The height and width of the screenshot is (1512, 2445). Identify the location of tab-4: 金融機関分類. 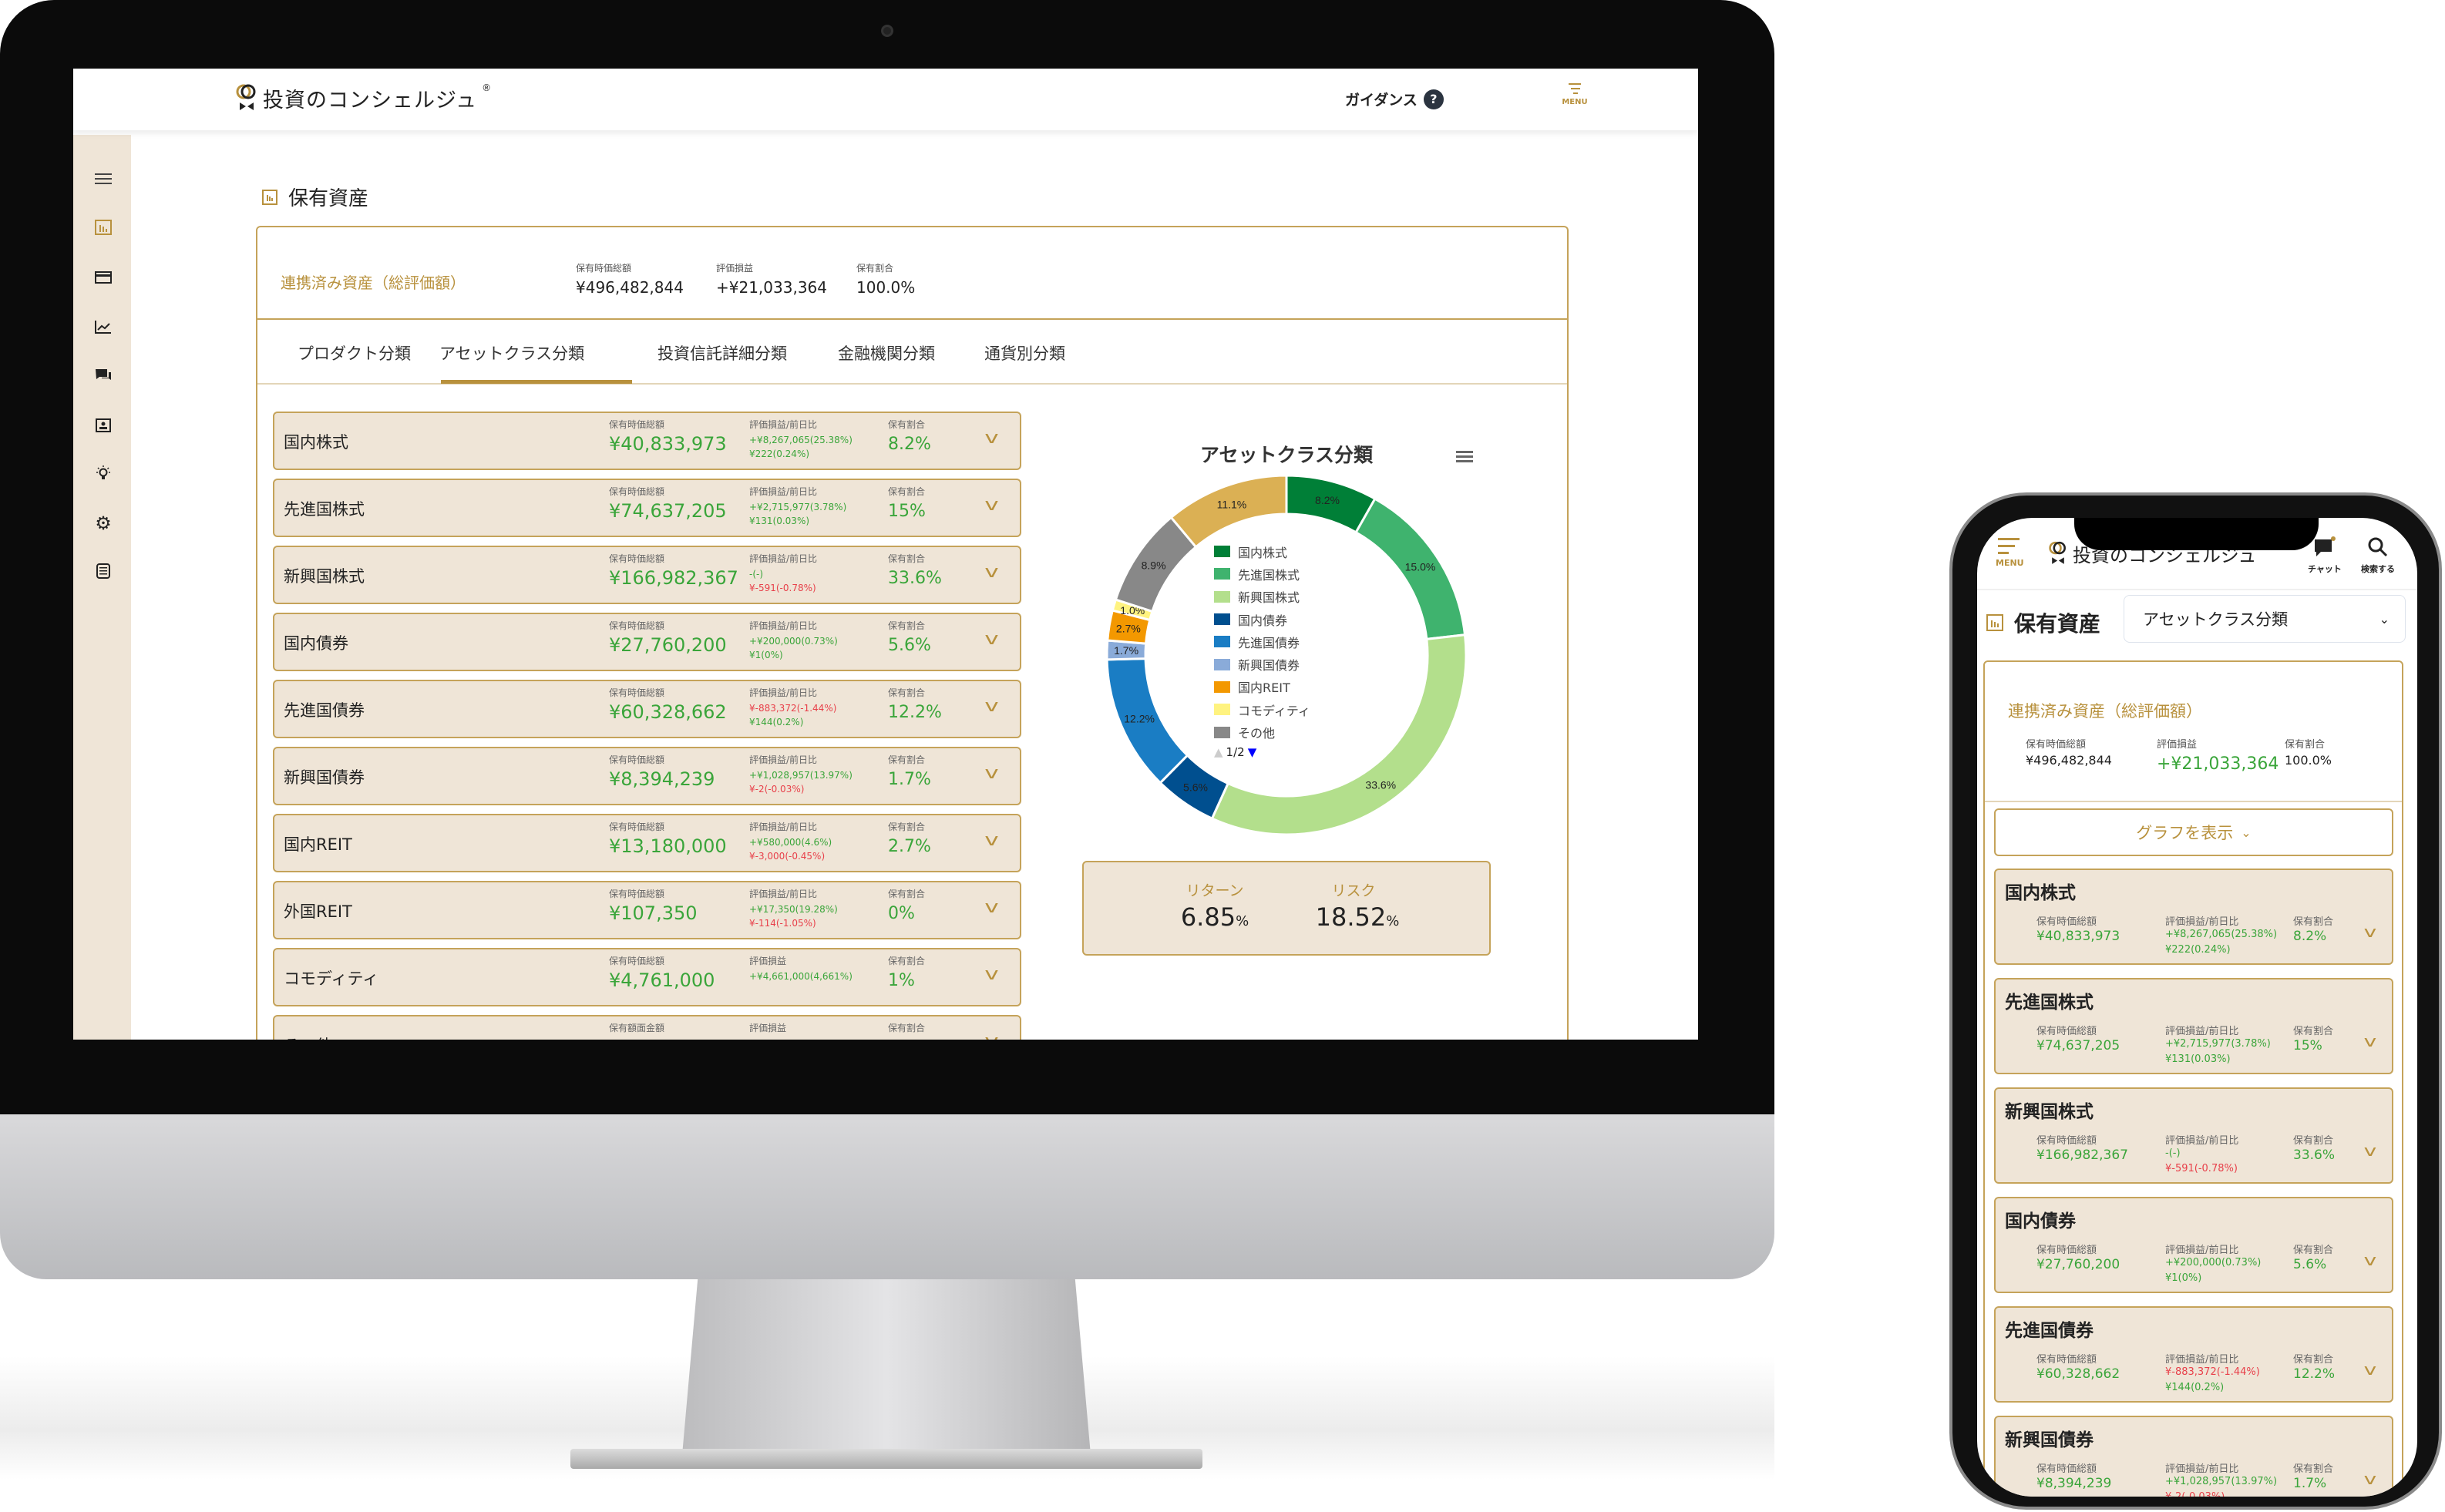
(887, 354).